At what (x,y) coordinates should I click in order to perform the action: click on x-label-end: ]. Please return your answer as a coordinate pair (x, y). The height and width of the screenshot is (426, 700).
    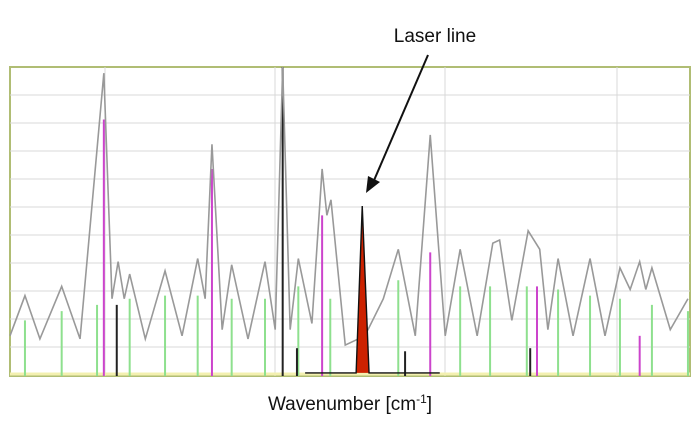
    Looking at the image, I should click on (429, 404).